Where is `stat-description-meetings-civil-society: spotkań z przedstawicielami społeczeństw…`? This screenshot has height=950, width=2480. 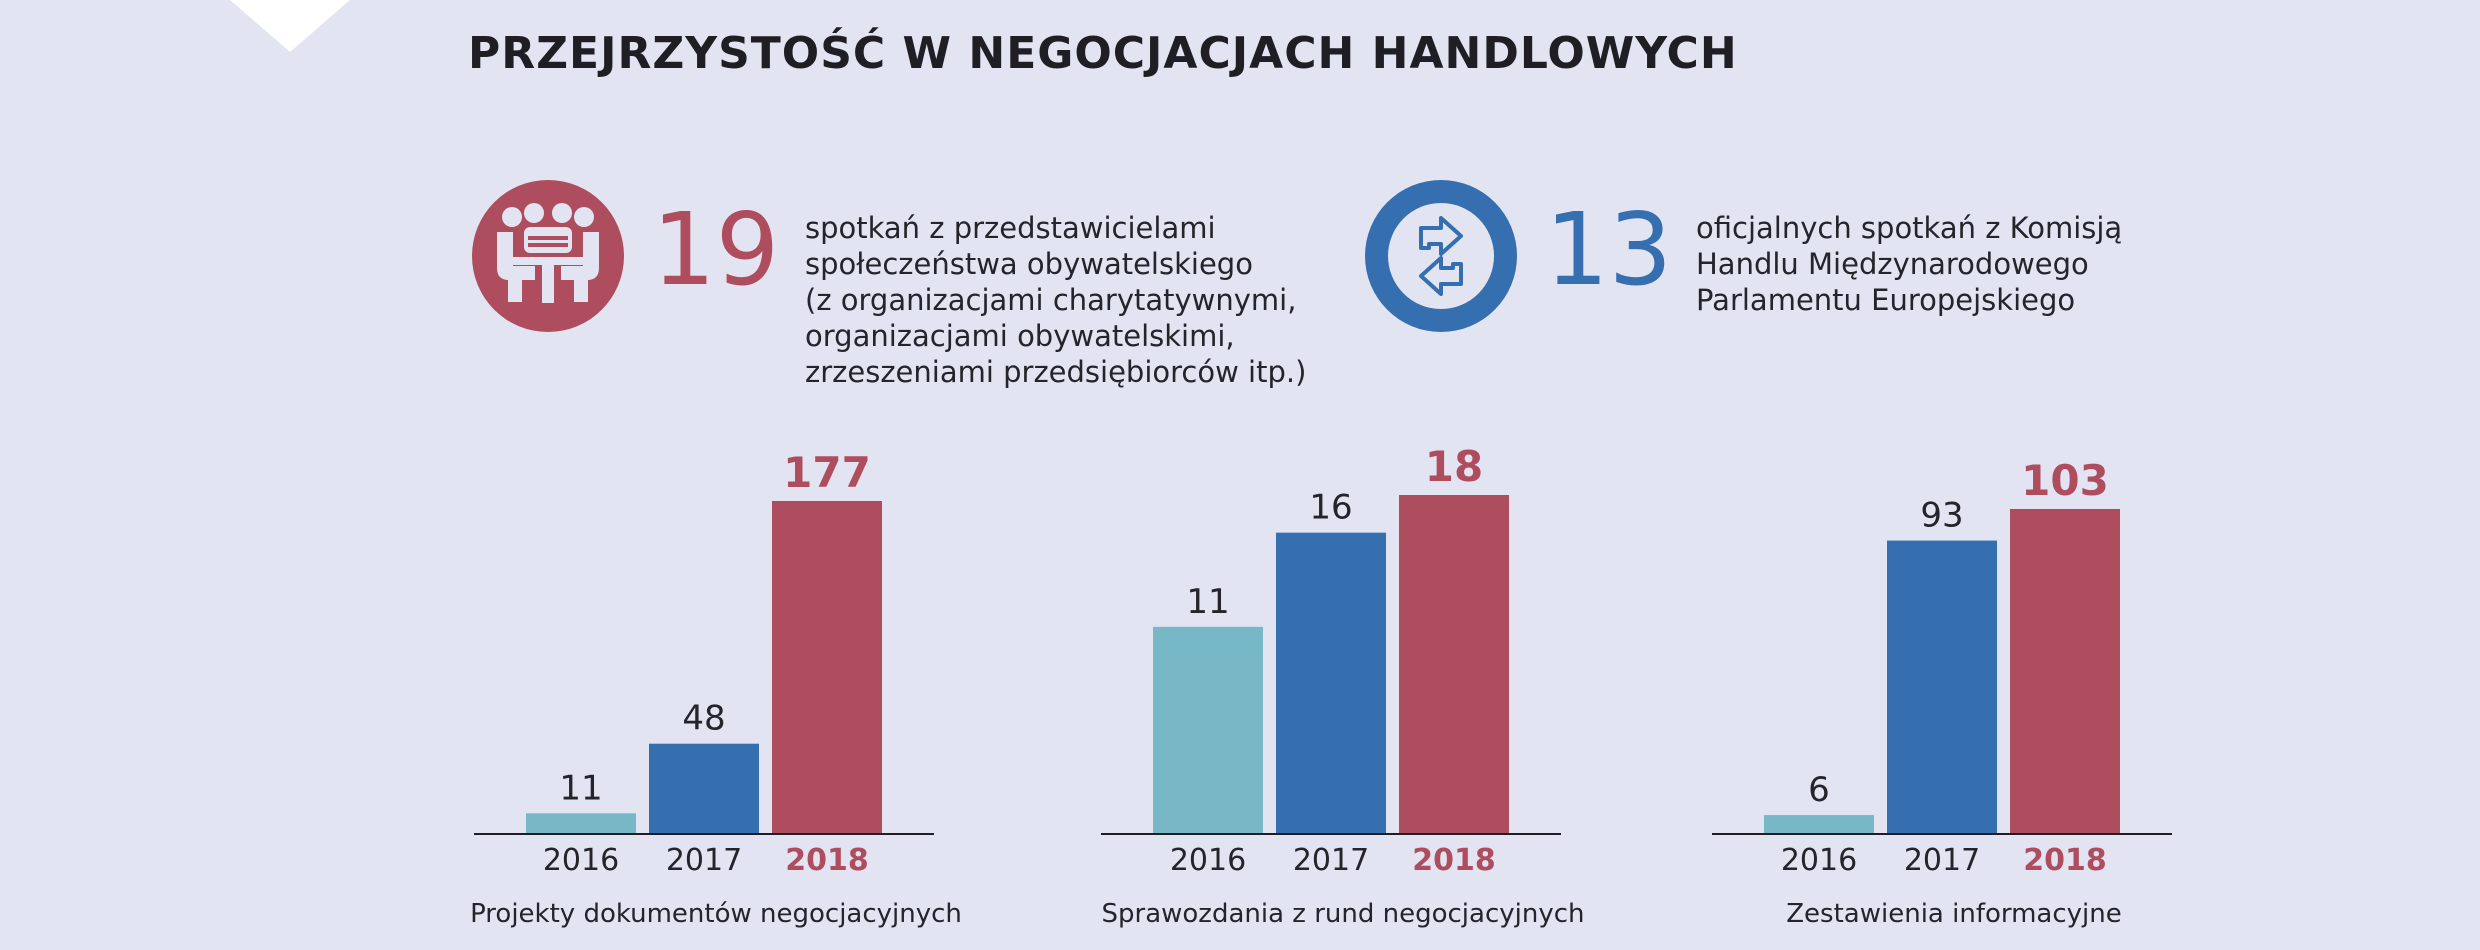
stat-description-meetings-civil-society: spotkań z przedstawicielami społeczeństw… is located at coordinates (1056, 300).